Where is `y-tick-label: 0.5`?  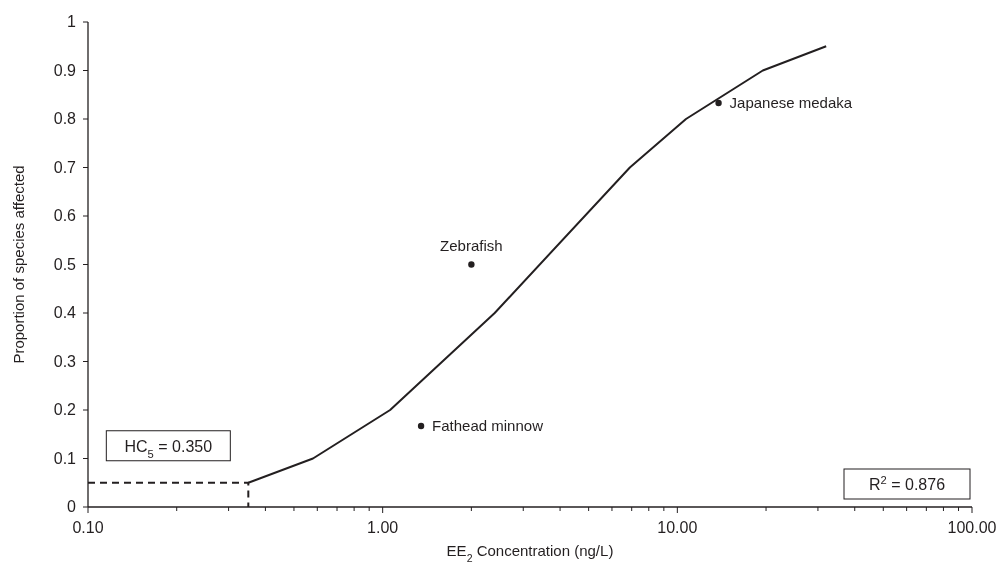
y-tick-label: 0.5 is located at coordinates (65, 264).